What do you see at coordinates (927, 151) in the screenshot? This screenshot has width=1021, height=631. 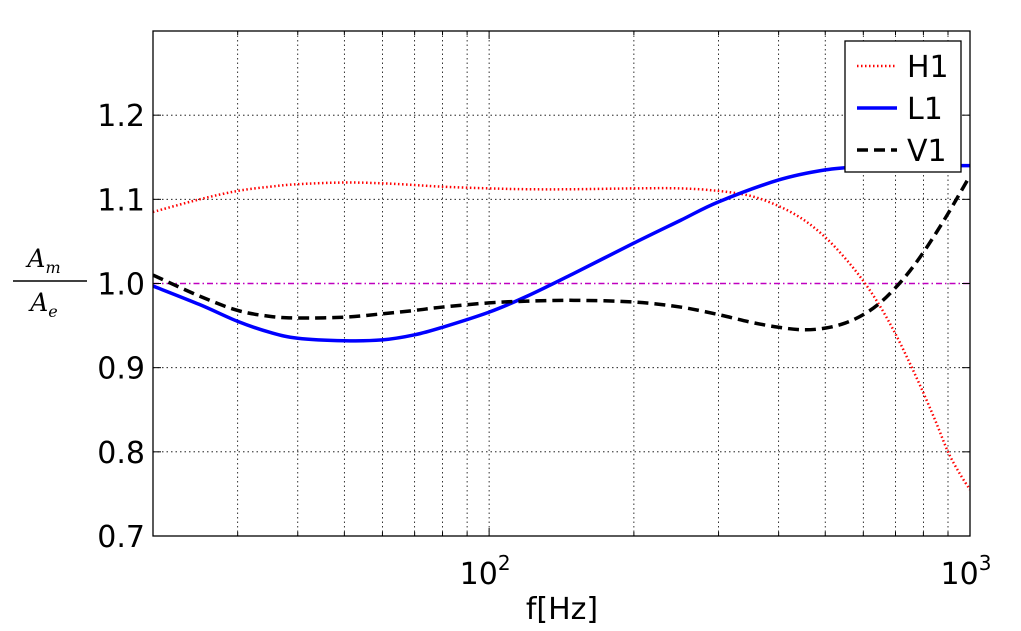 I see `legend-label-v1: V1` at bounding box center [927, 151].